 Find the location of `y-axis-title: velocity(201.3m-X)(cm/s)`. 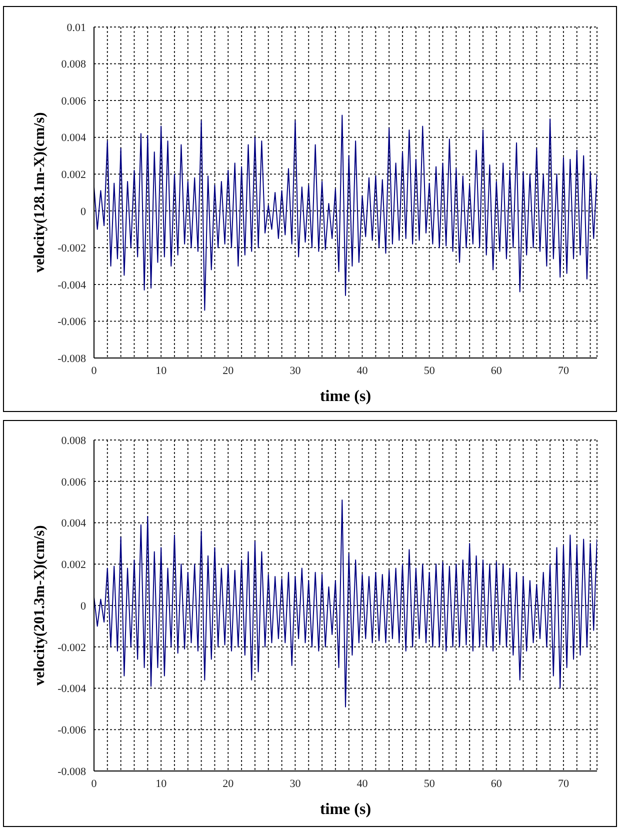

y-axis-title: velocity(201.3m-X)(cm/s) is located at coordinates (40, 605).